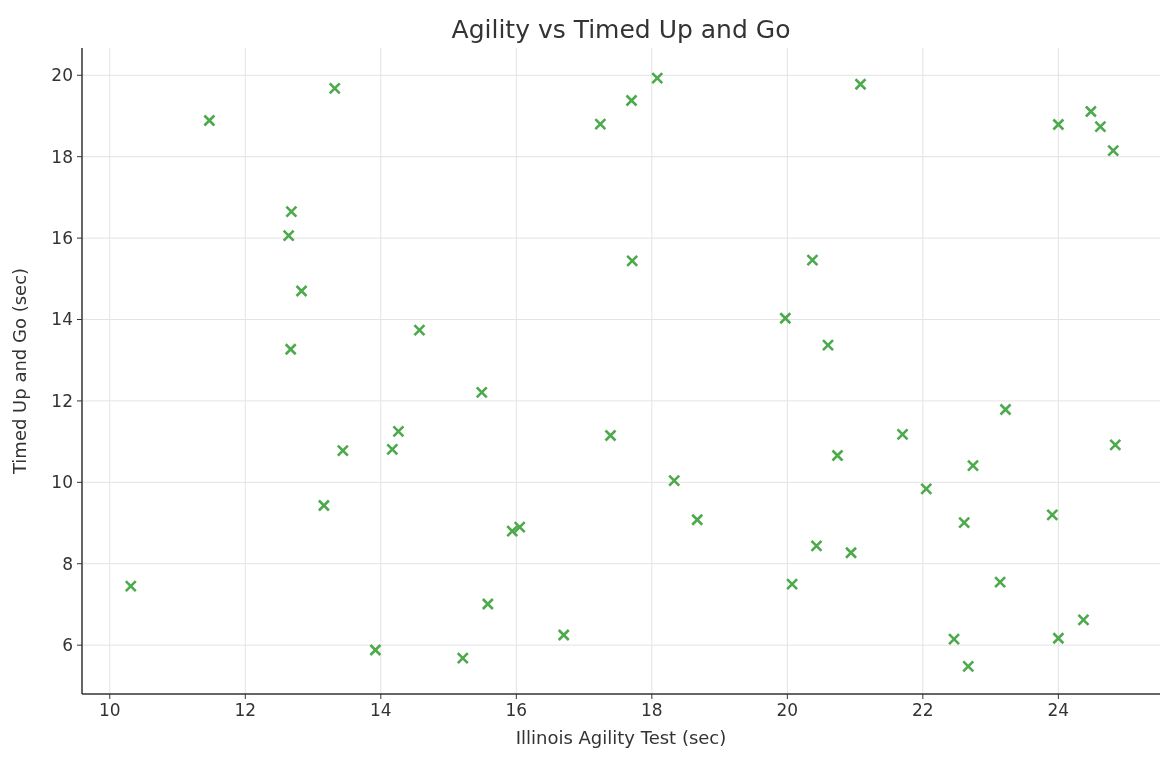  Describe the element at coordinates (67, 563) in the screenshot. I see `y-tick-label: 8` at that location.